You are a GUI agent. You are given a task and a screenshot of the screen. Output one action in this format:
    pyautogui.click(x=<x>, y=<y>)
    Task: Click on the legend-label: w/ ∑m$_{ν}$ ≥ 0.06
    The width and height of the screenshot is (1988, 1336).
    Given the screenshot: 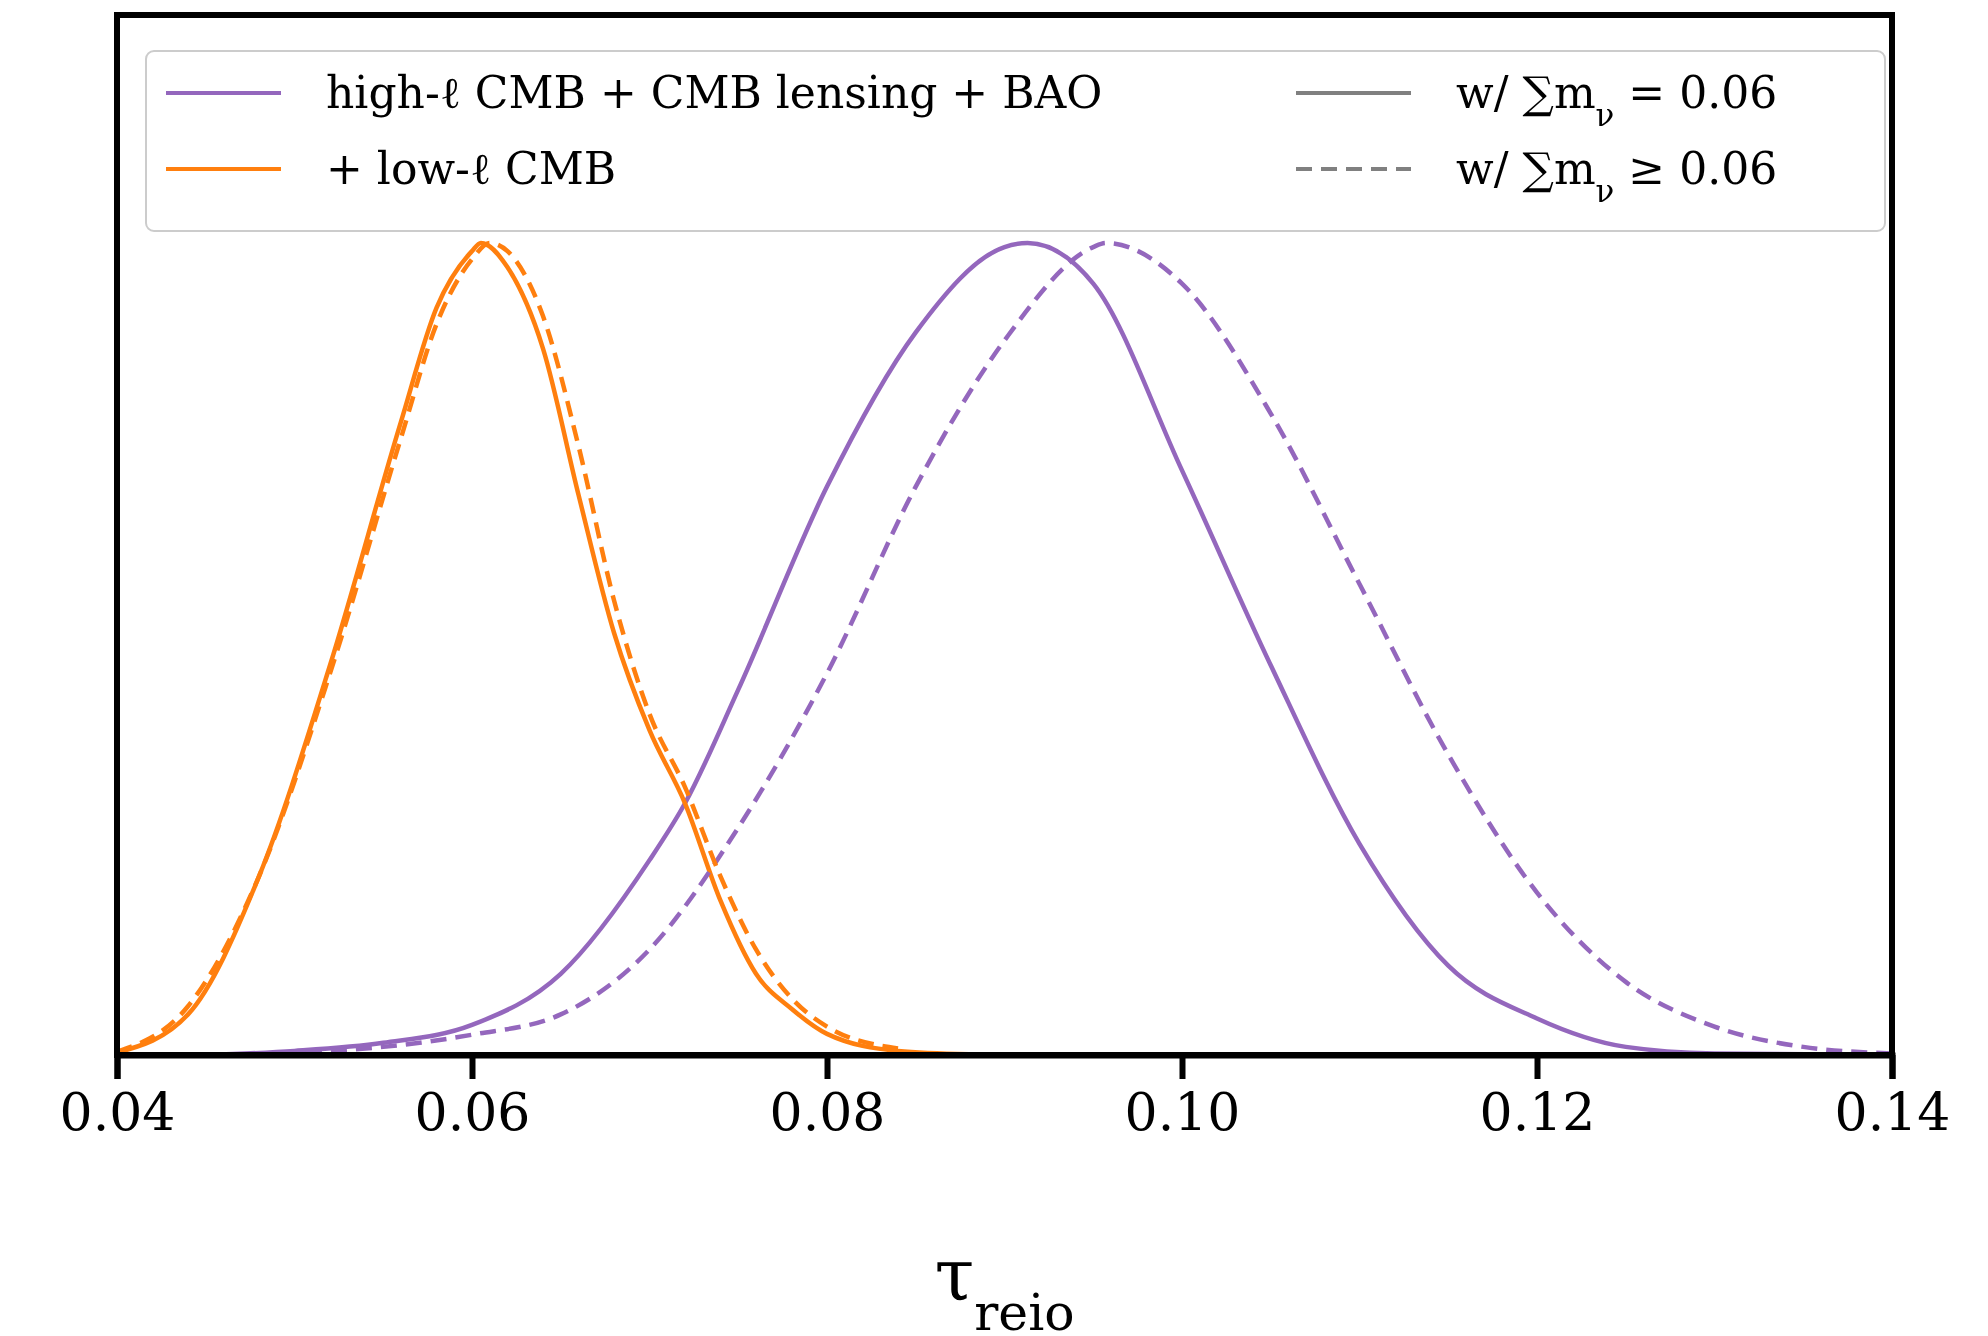 What is the action you would take?
    pyautogui.click(x=1617, y=176)
    